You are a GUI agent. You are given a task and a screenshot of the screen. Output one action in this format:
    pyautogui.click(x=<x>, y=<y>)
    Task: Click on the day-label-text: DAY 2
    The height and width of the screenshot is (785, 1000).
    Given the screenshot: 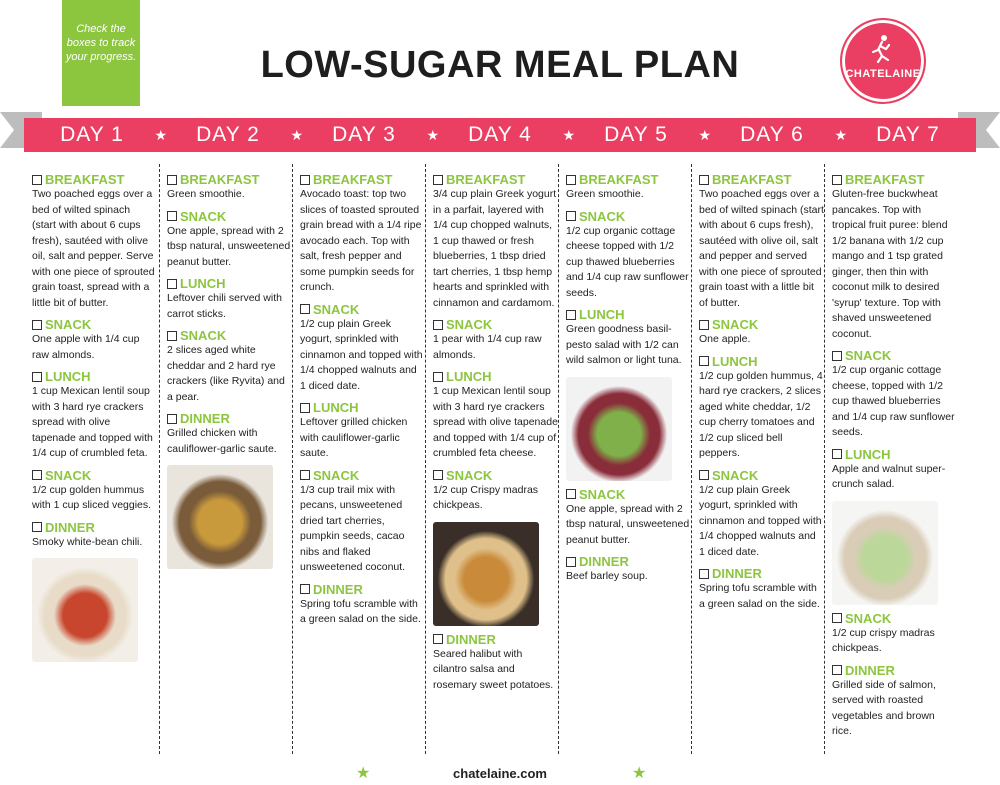 What is the action you would take?
    pyautogui.click(x=228, y=134)
    